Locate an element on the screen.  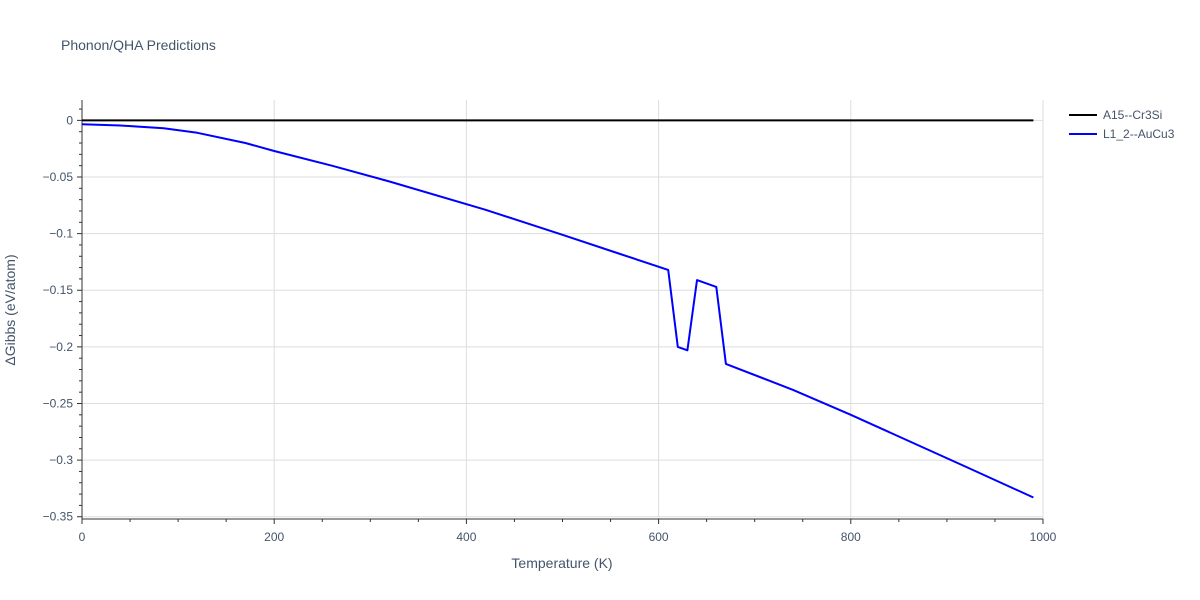
legend-item-2: L1_2--AuCu3 is located at coordinates (1122, 134).